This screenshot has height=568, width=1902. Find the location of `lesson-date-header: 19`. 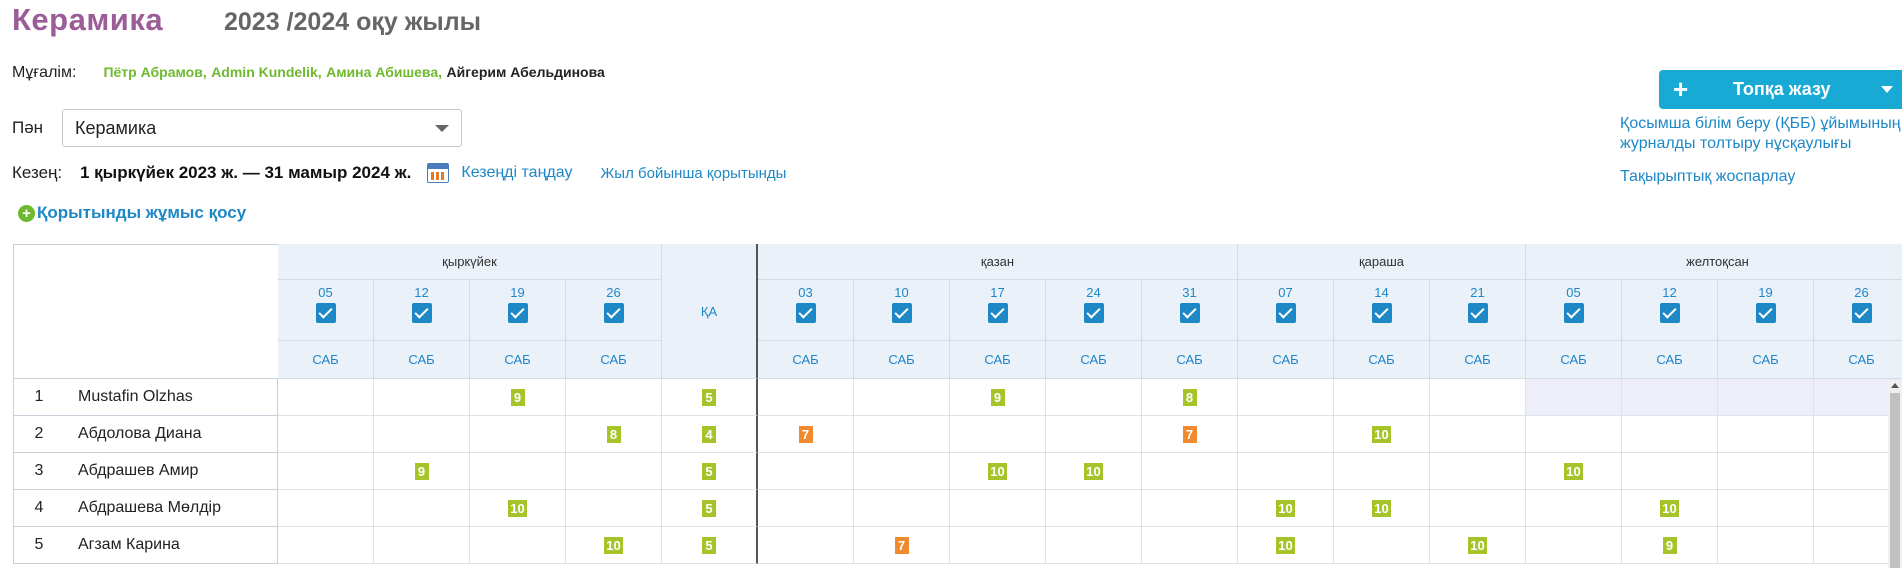

lesson-date-header: 19 is located at coordinates (1766, 310).